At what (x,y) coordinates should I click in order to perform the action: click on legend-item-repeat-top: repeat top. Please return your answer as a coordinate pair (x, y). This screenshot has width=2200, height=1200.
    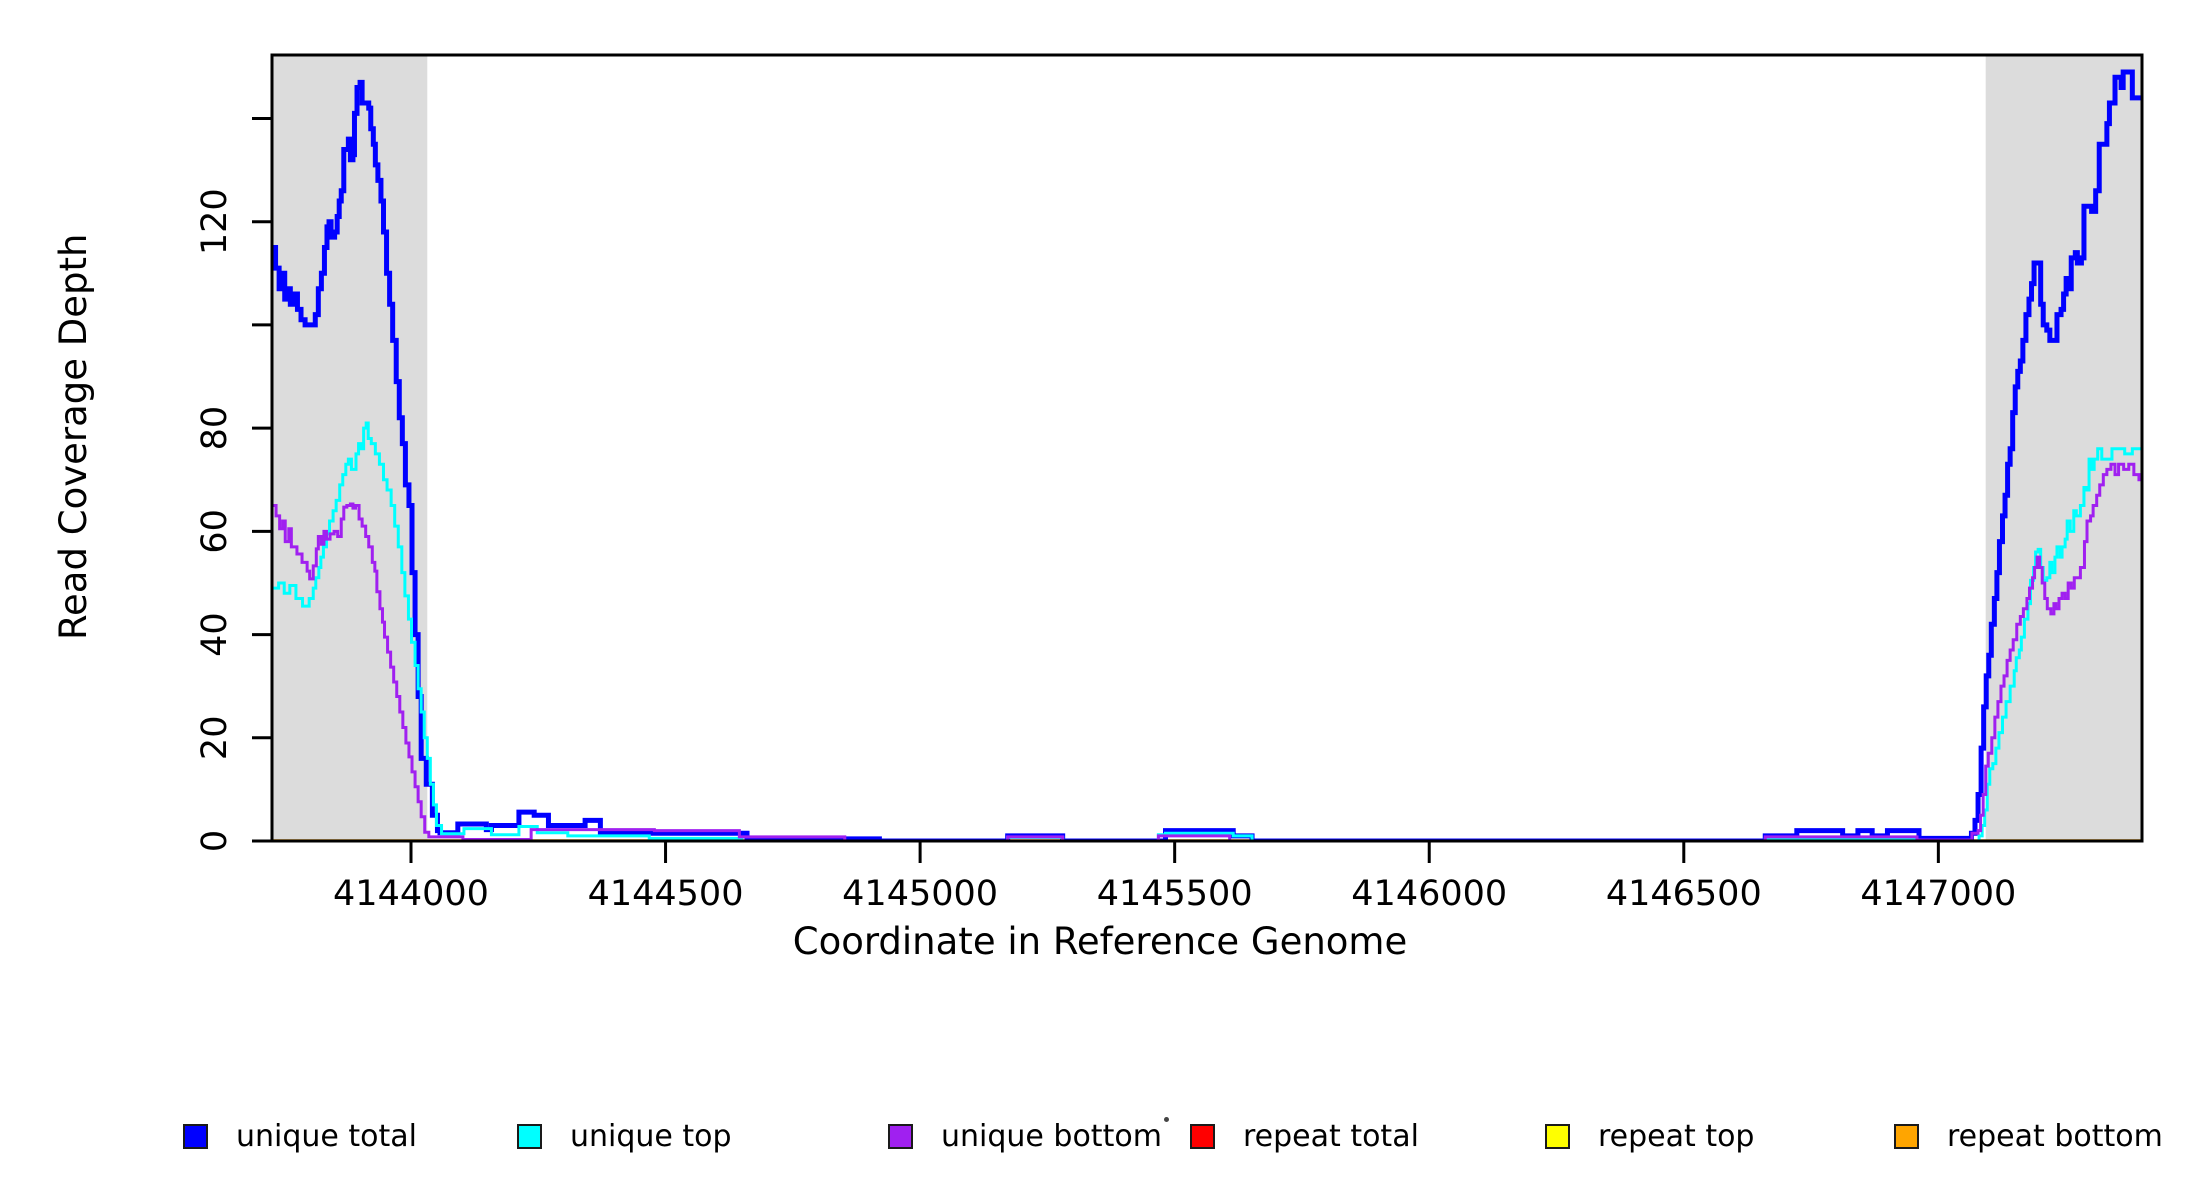
    Looking at the image, I should click on (1649, 1136).